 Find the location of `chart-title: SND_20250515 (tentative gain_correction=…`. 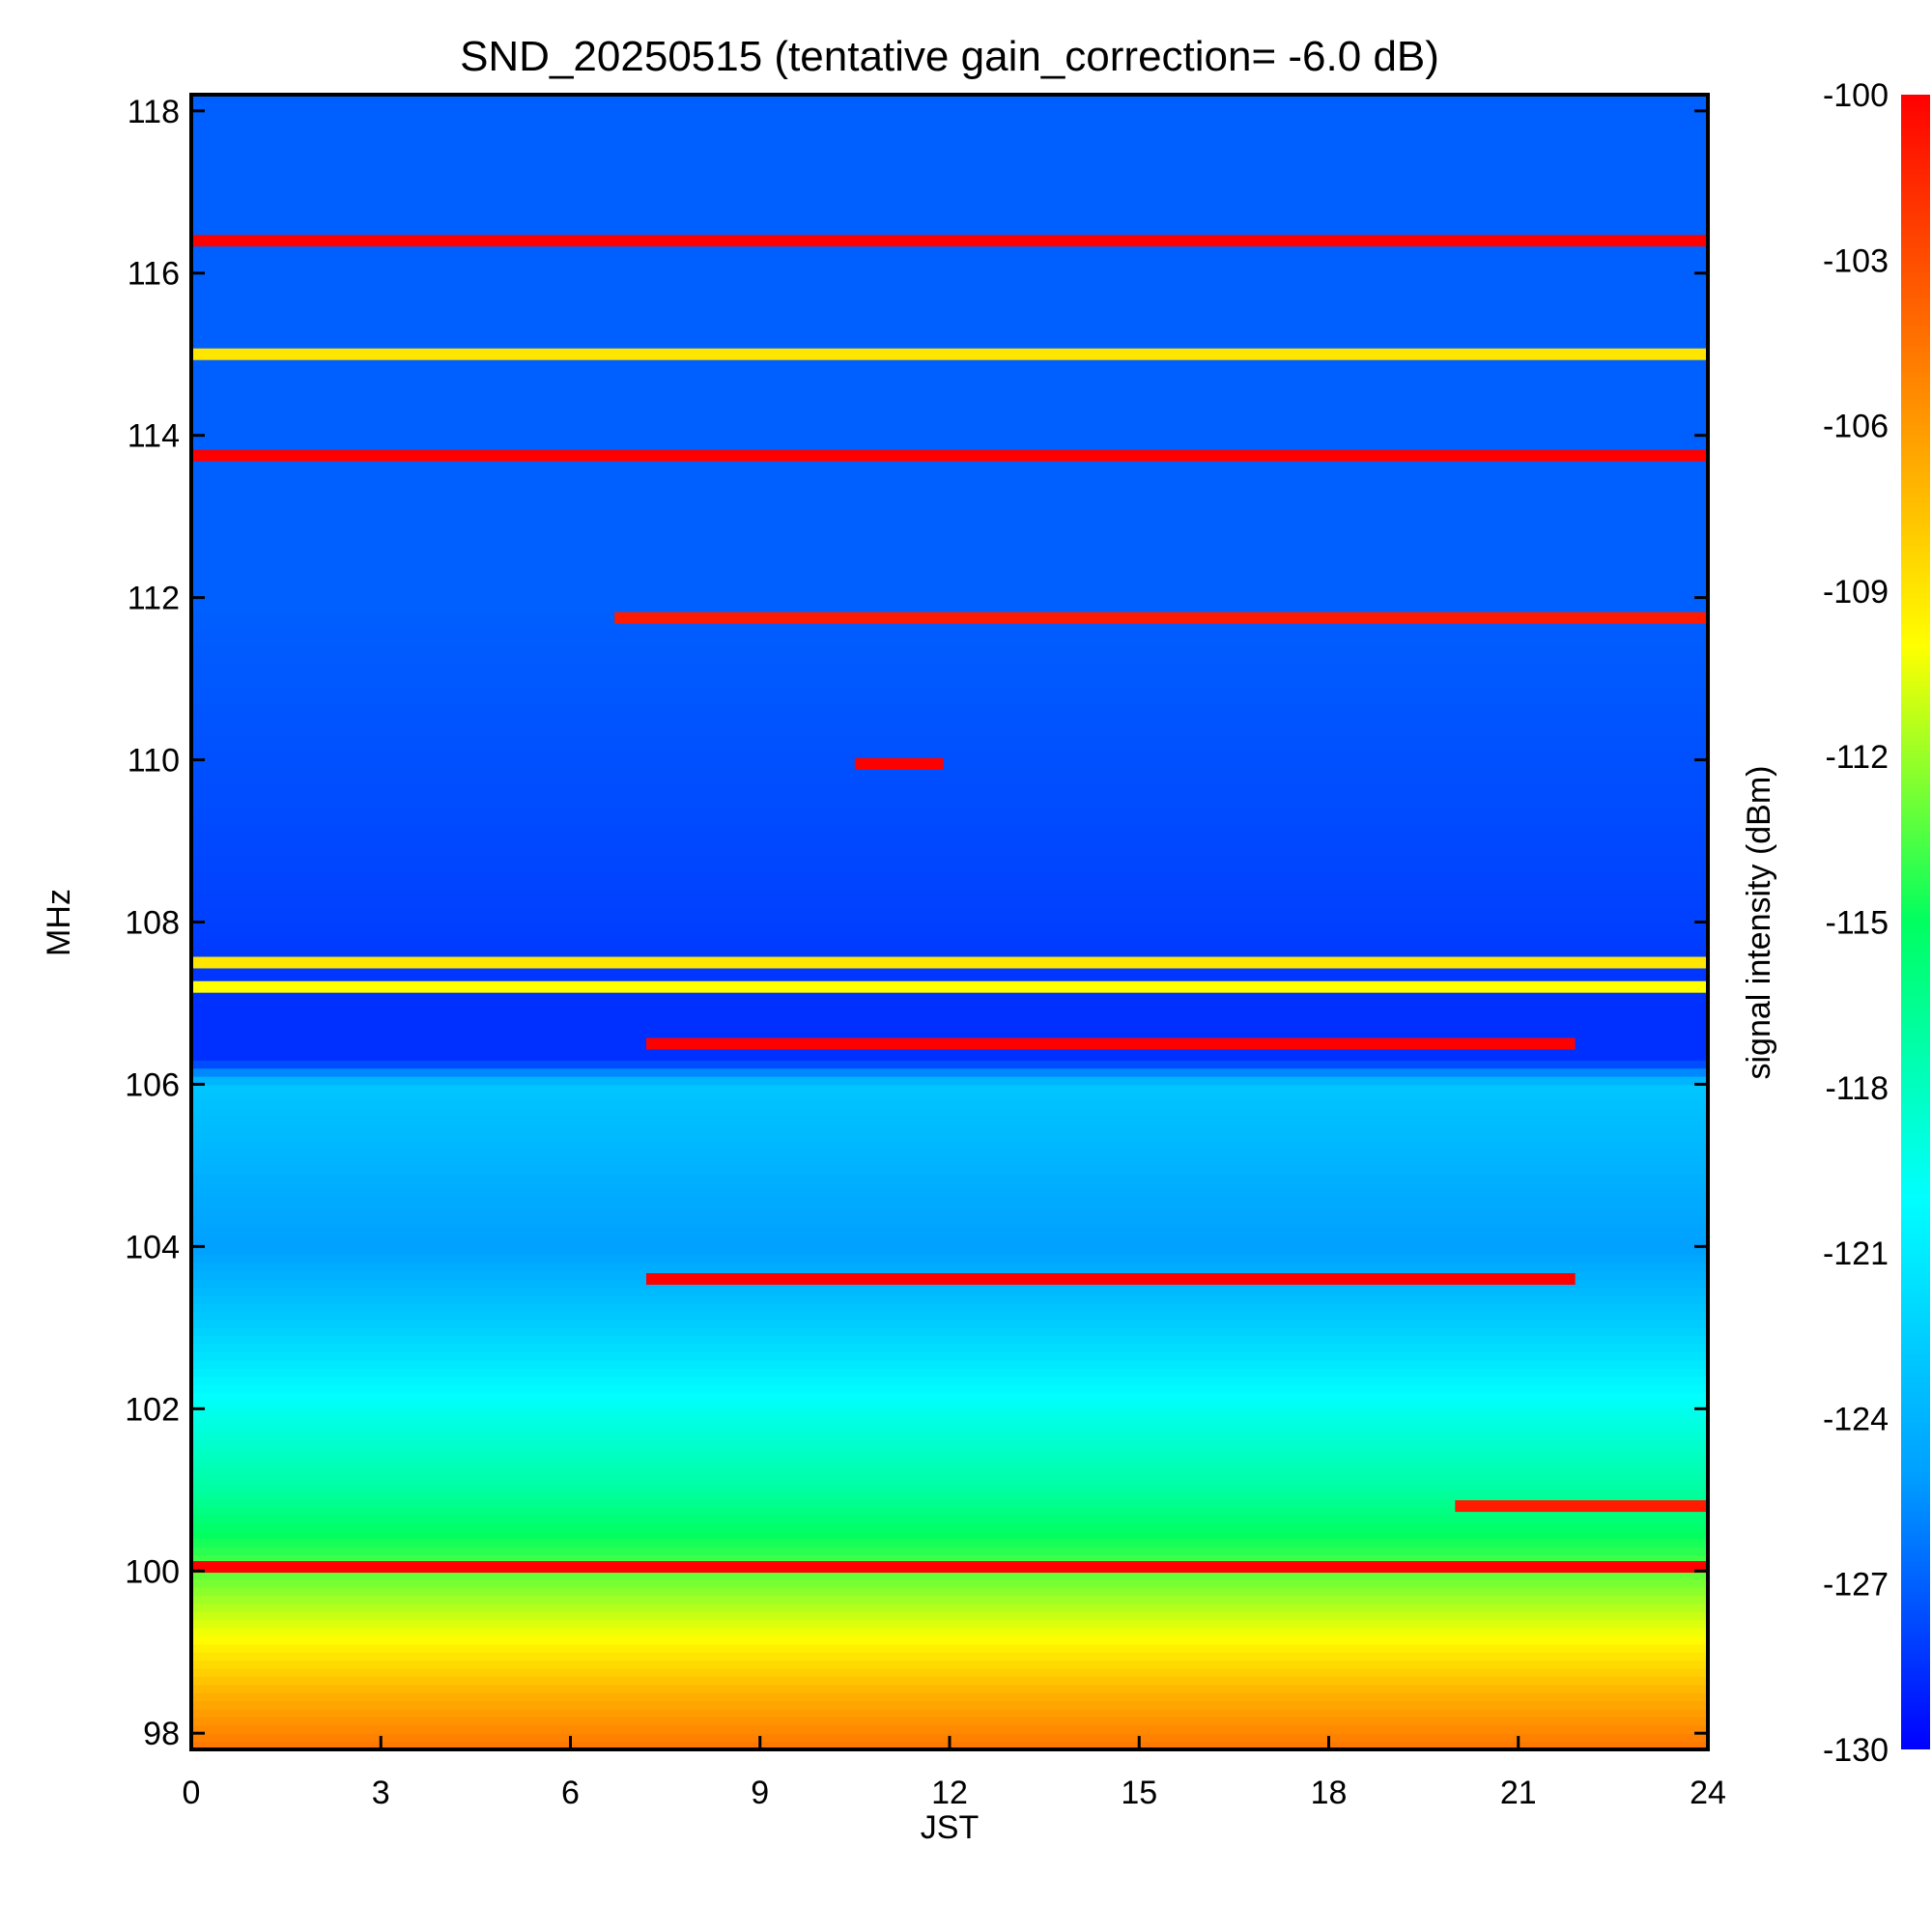

chart-title: SND_20250515 (tentative gain_correction=… is located at coordinates (949, 56).